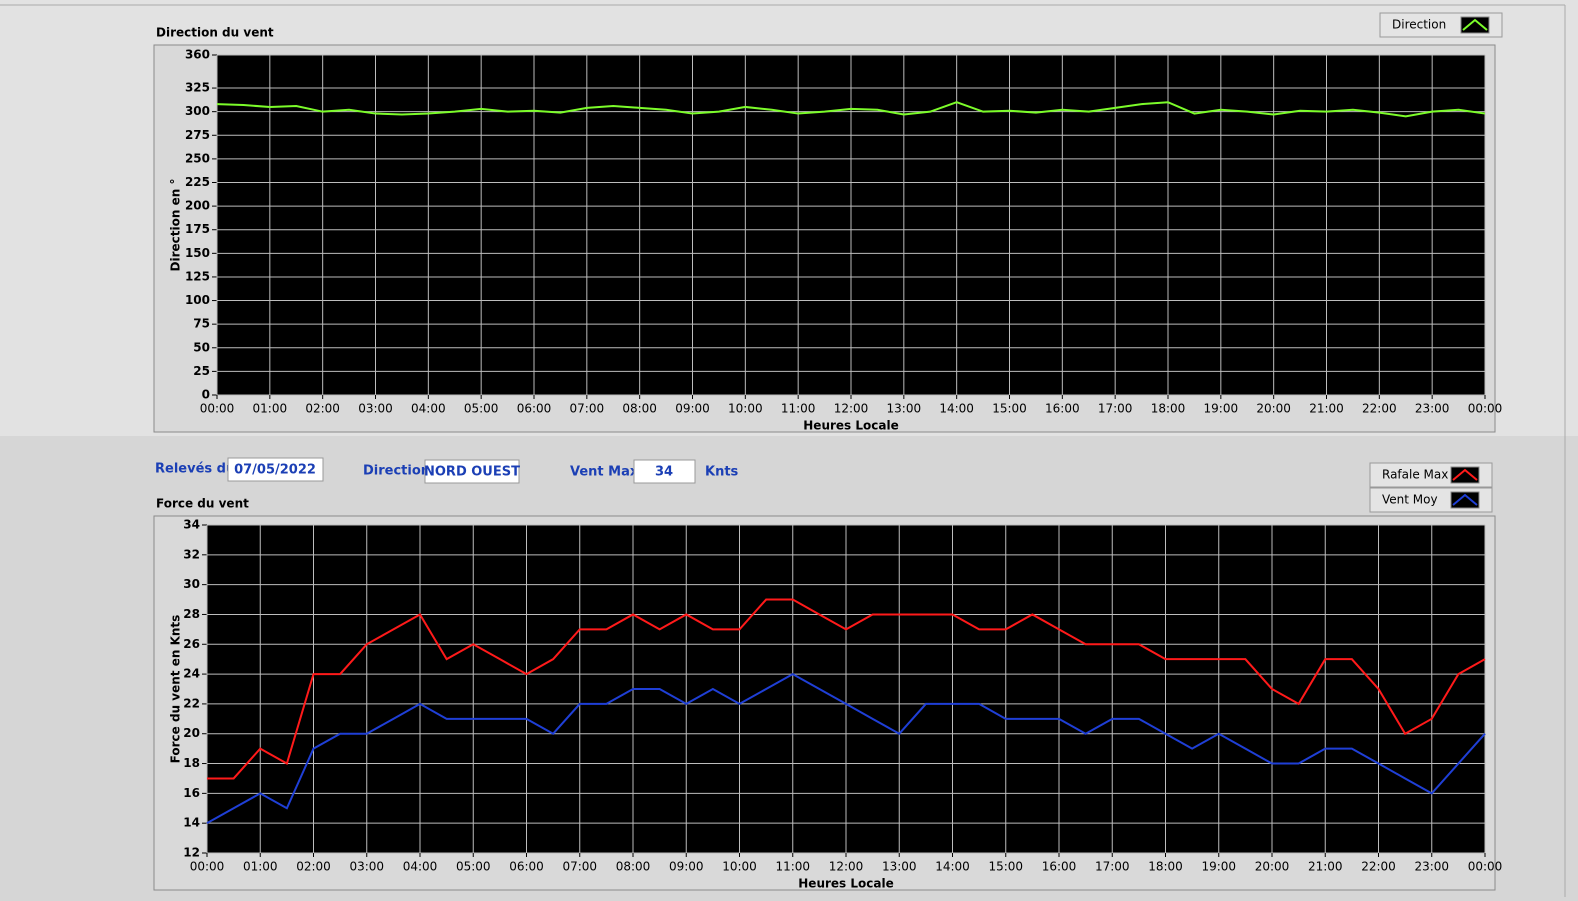 This screenshot has height=901, width=1578. Describe the element at coordinates (215, 33) in the screenshot. I see `chart-title: Direction du vent` at that location.